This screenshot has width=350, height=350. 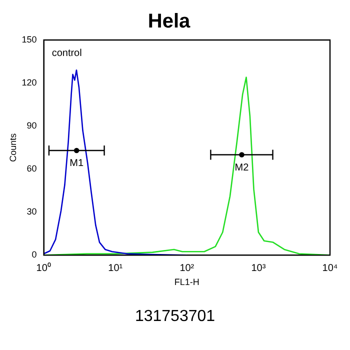 What do you see at coordinates (29, 83) in the screenshot?
I see `y-tick-label: 120` at bounding box center [29, 83].